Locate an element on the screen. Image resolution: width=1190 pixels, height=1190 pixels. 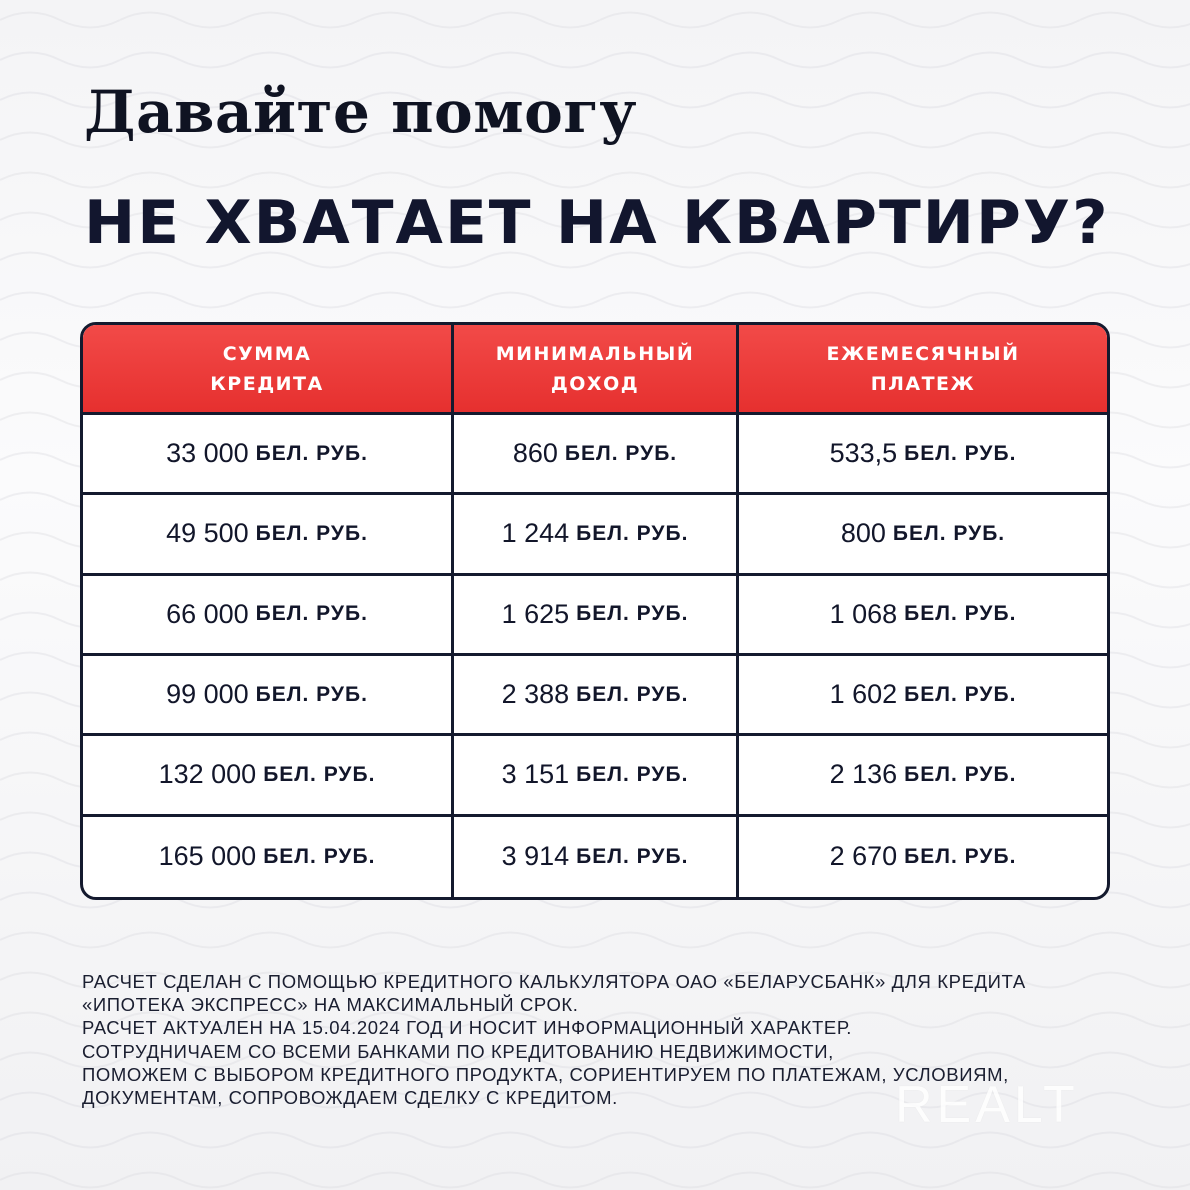
cell-monthly-payment: 2 136 БЕЛ. РУБ. is located at coordinates (923, 776).